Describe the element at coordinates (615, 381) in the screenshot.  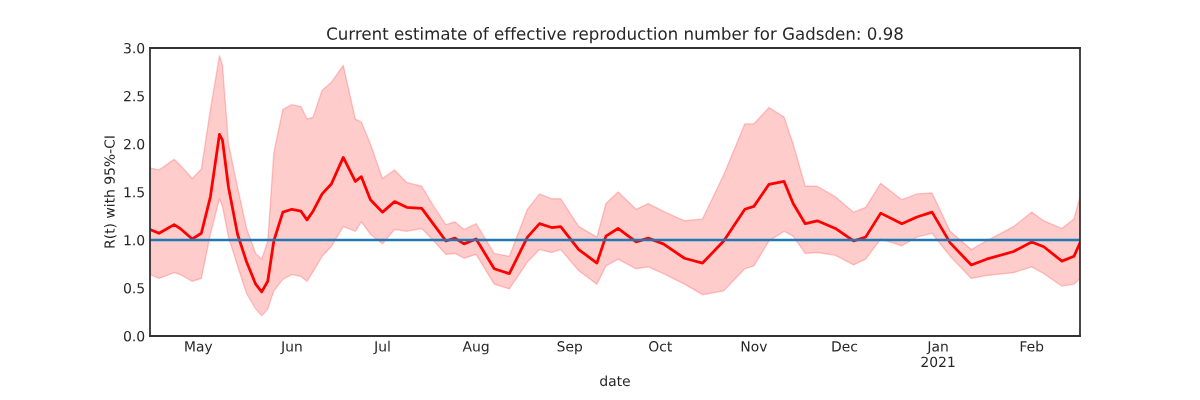
I see `x-axis-title: date` at that location.